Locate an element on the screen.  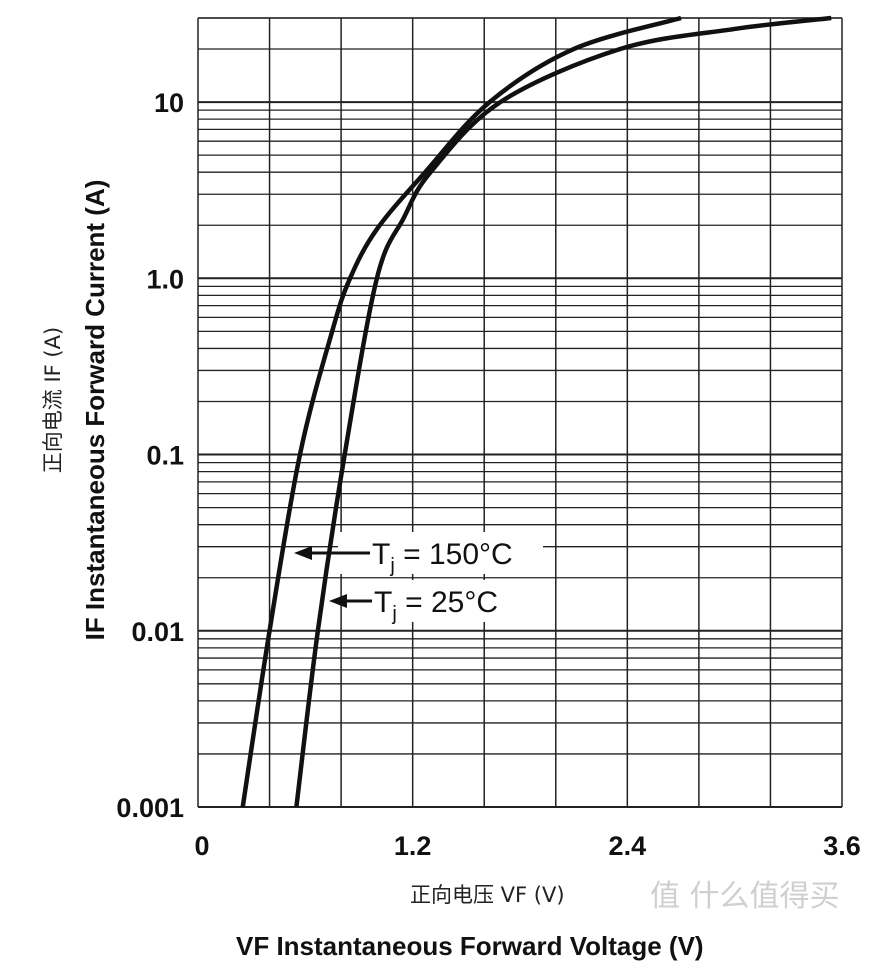
annotation-25-bg is located at coordinates (445, 601).